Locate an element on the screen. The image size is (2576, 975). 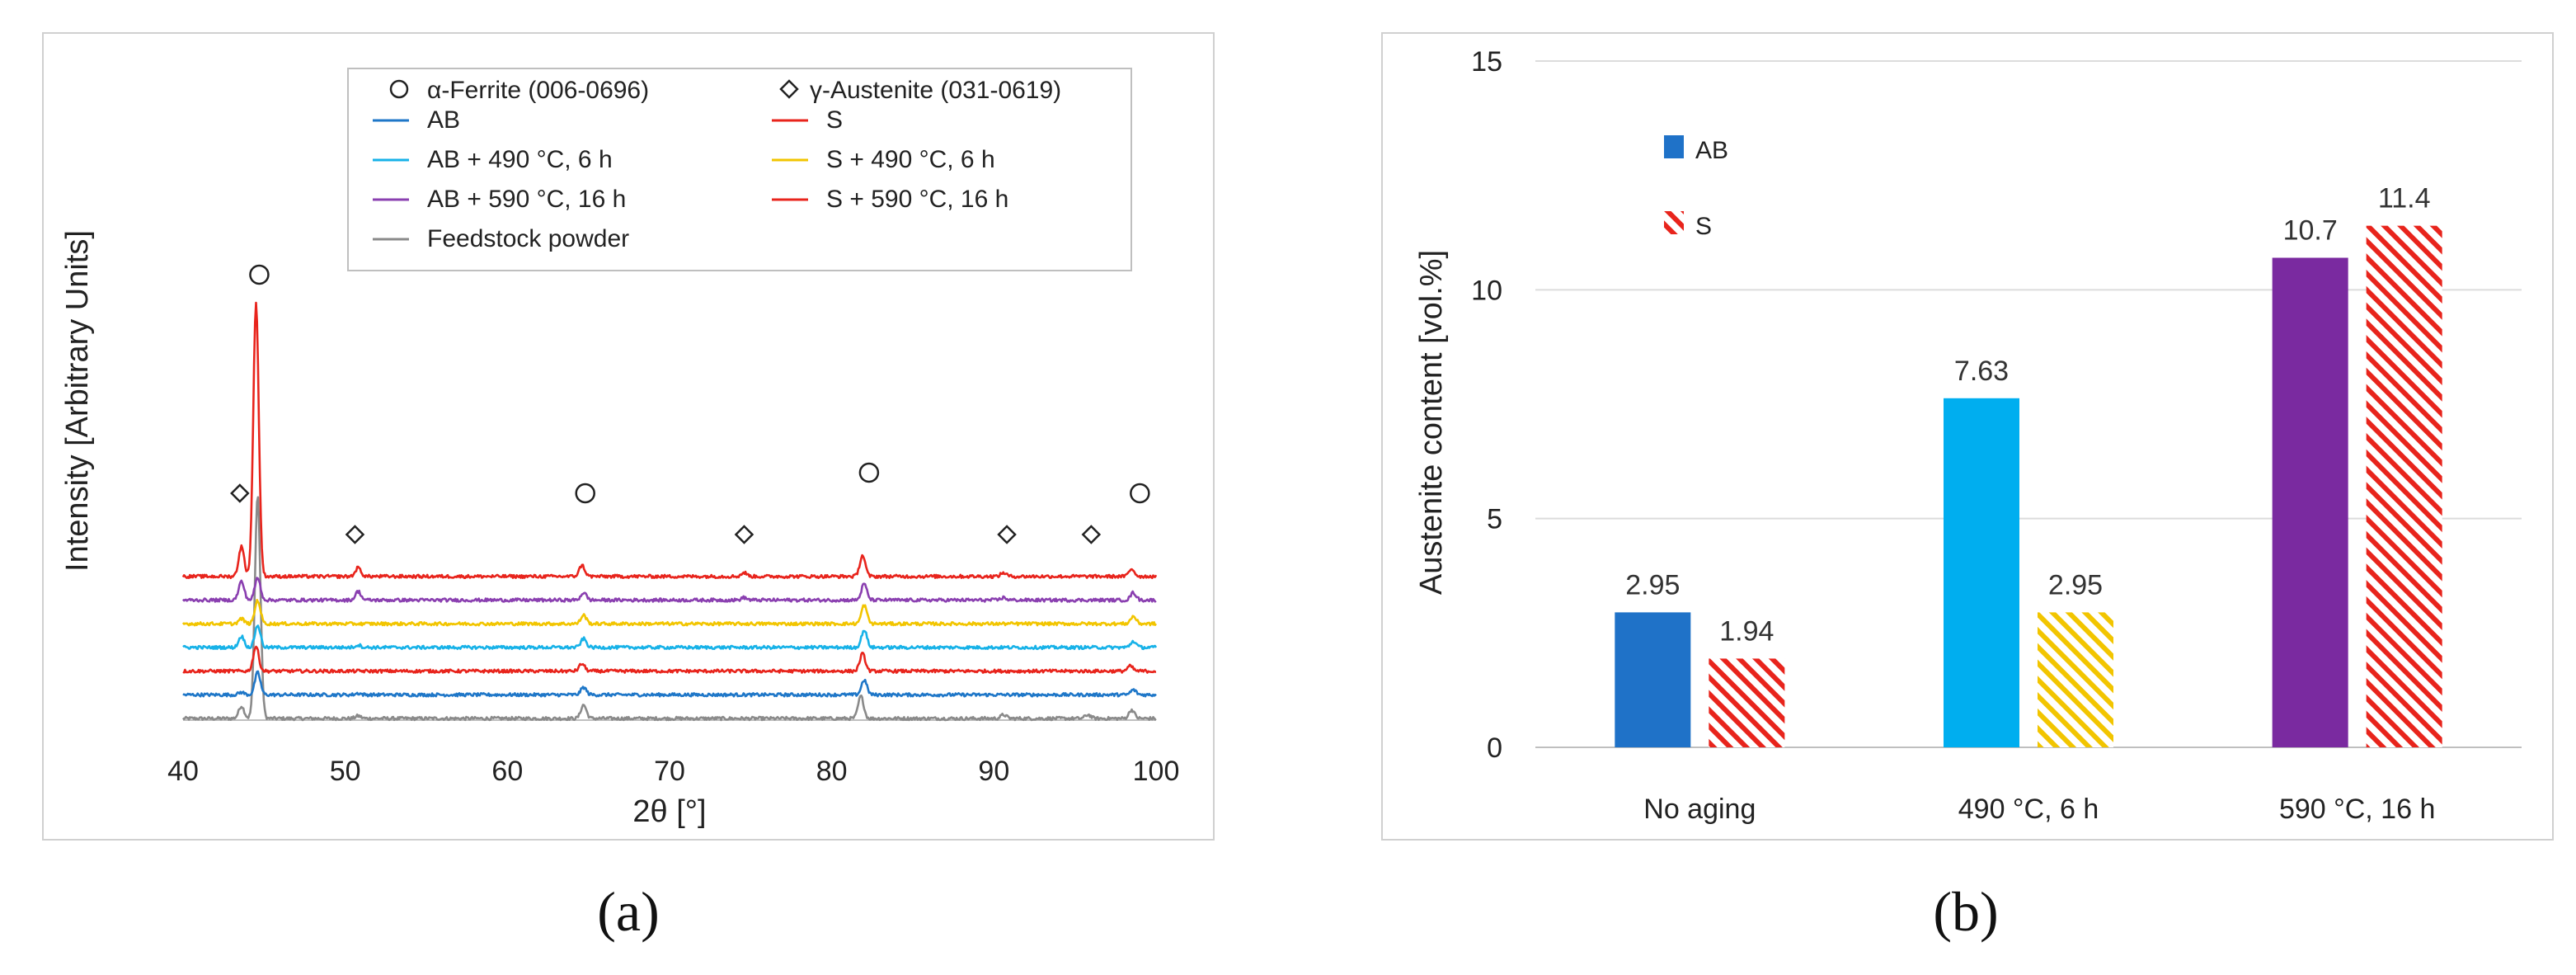
austenite-marker-icon is located at coordinates (789, 89).